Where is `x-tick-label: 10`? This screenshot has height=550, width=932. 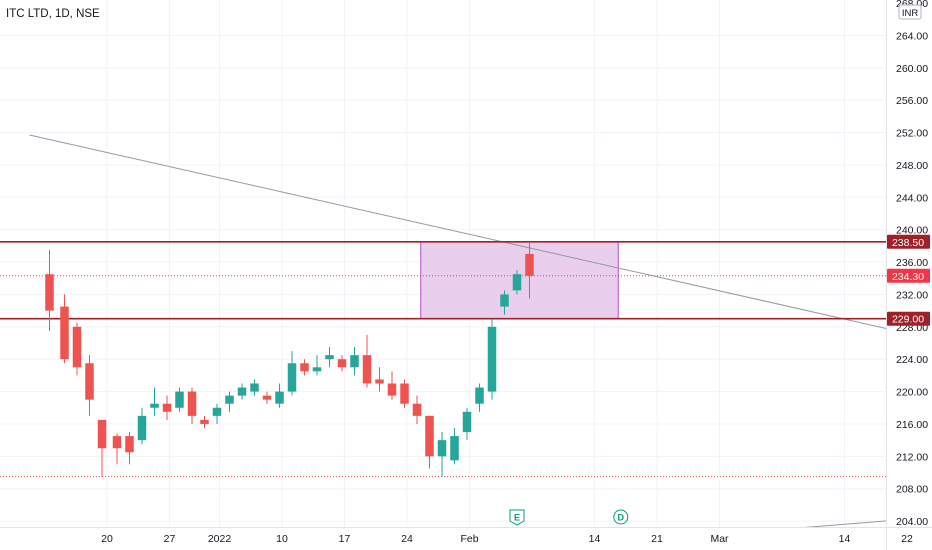
x-tick-label: 10 is located at coordinates (282, 539).